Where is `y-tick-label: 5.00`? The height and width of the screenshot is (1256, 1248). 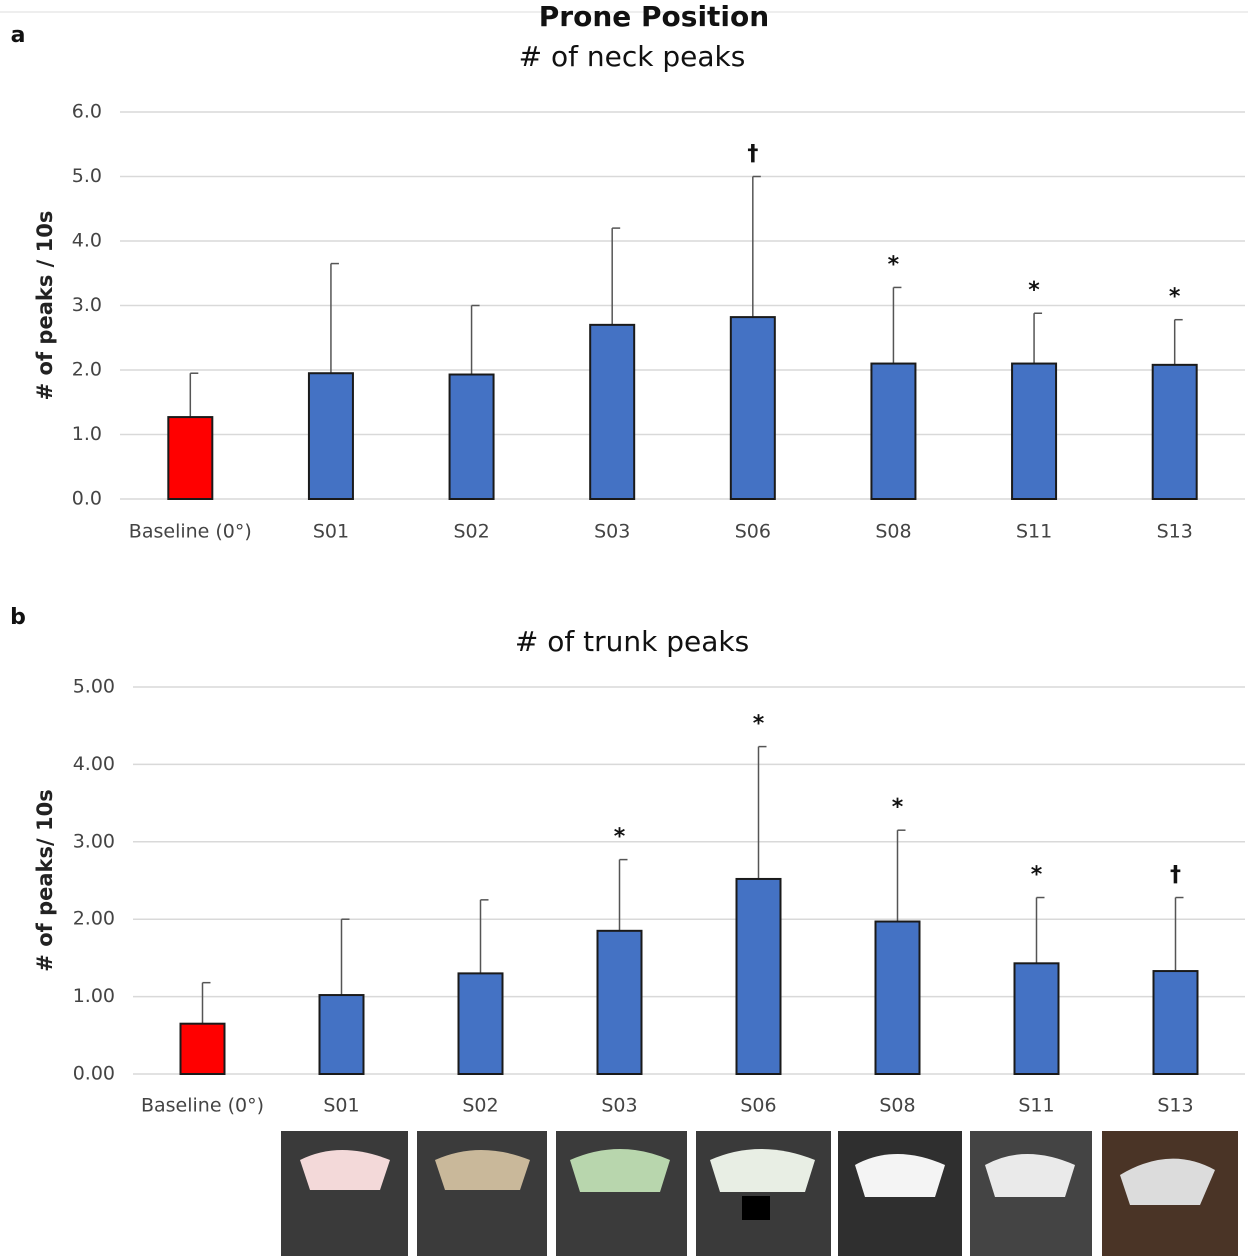 y-tick-label: 5.00 is located at coordinates (94, 687).